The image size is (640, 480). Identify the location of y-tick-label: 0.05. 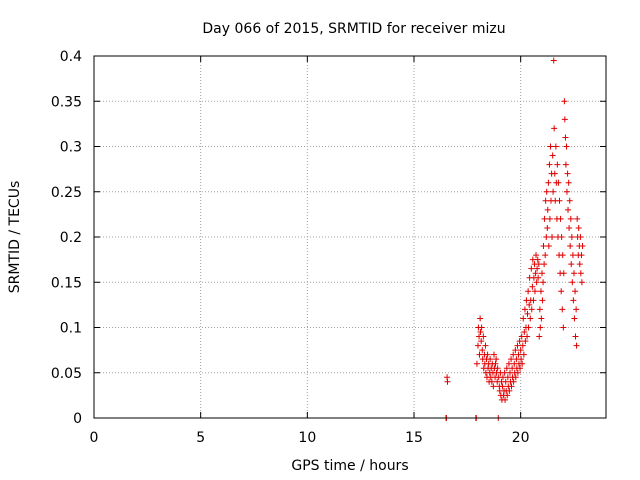
(66, 374).